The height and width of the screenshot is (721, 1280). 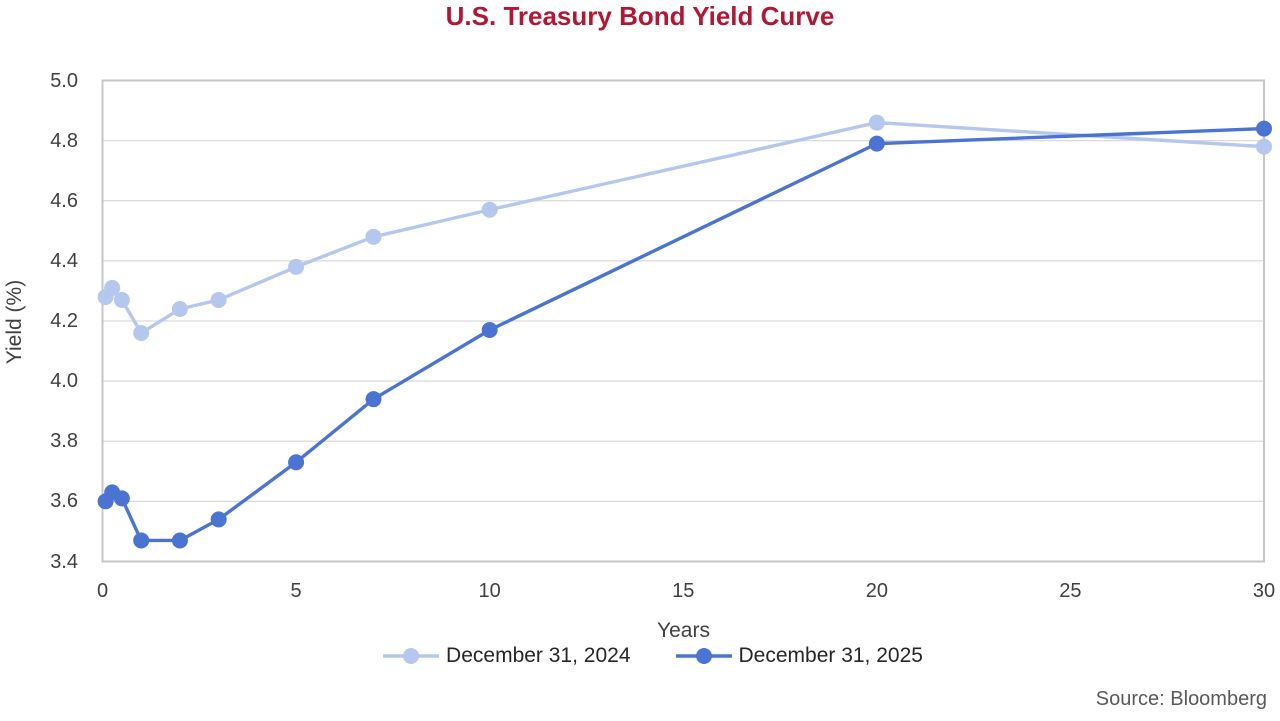 What do you see at coordinates (64, 80) in the screenshot?
I see `y-tick-label: 5.0` at bounding box center [64, 80].